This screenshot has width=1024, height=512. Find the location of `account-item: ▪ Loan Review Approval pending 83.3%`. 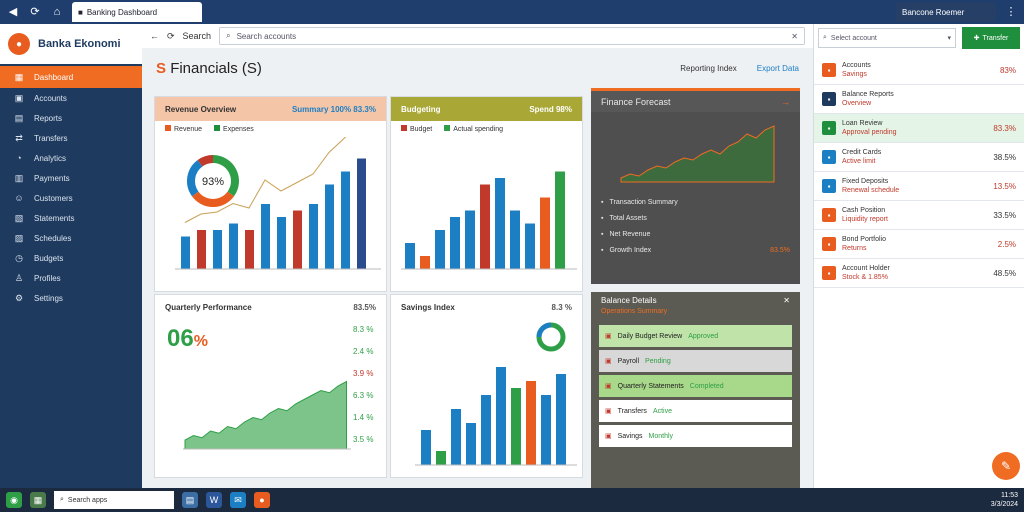

account-item: ▪ Loan Review Approval pending 83.3% is located at coordinates (919, 128).